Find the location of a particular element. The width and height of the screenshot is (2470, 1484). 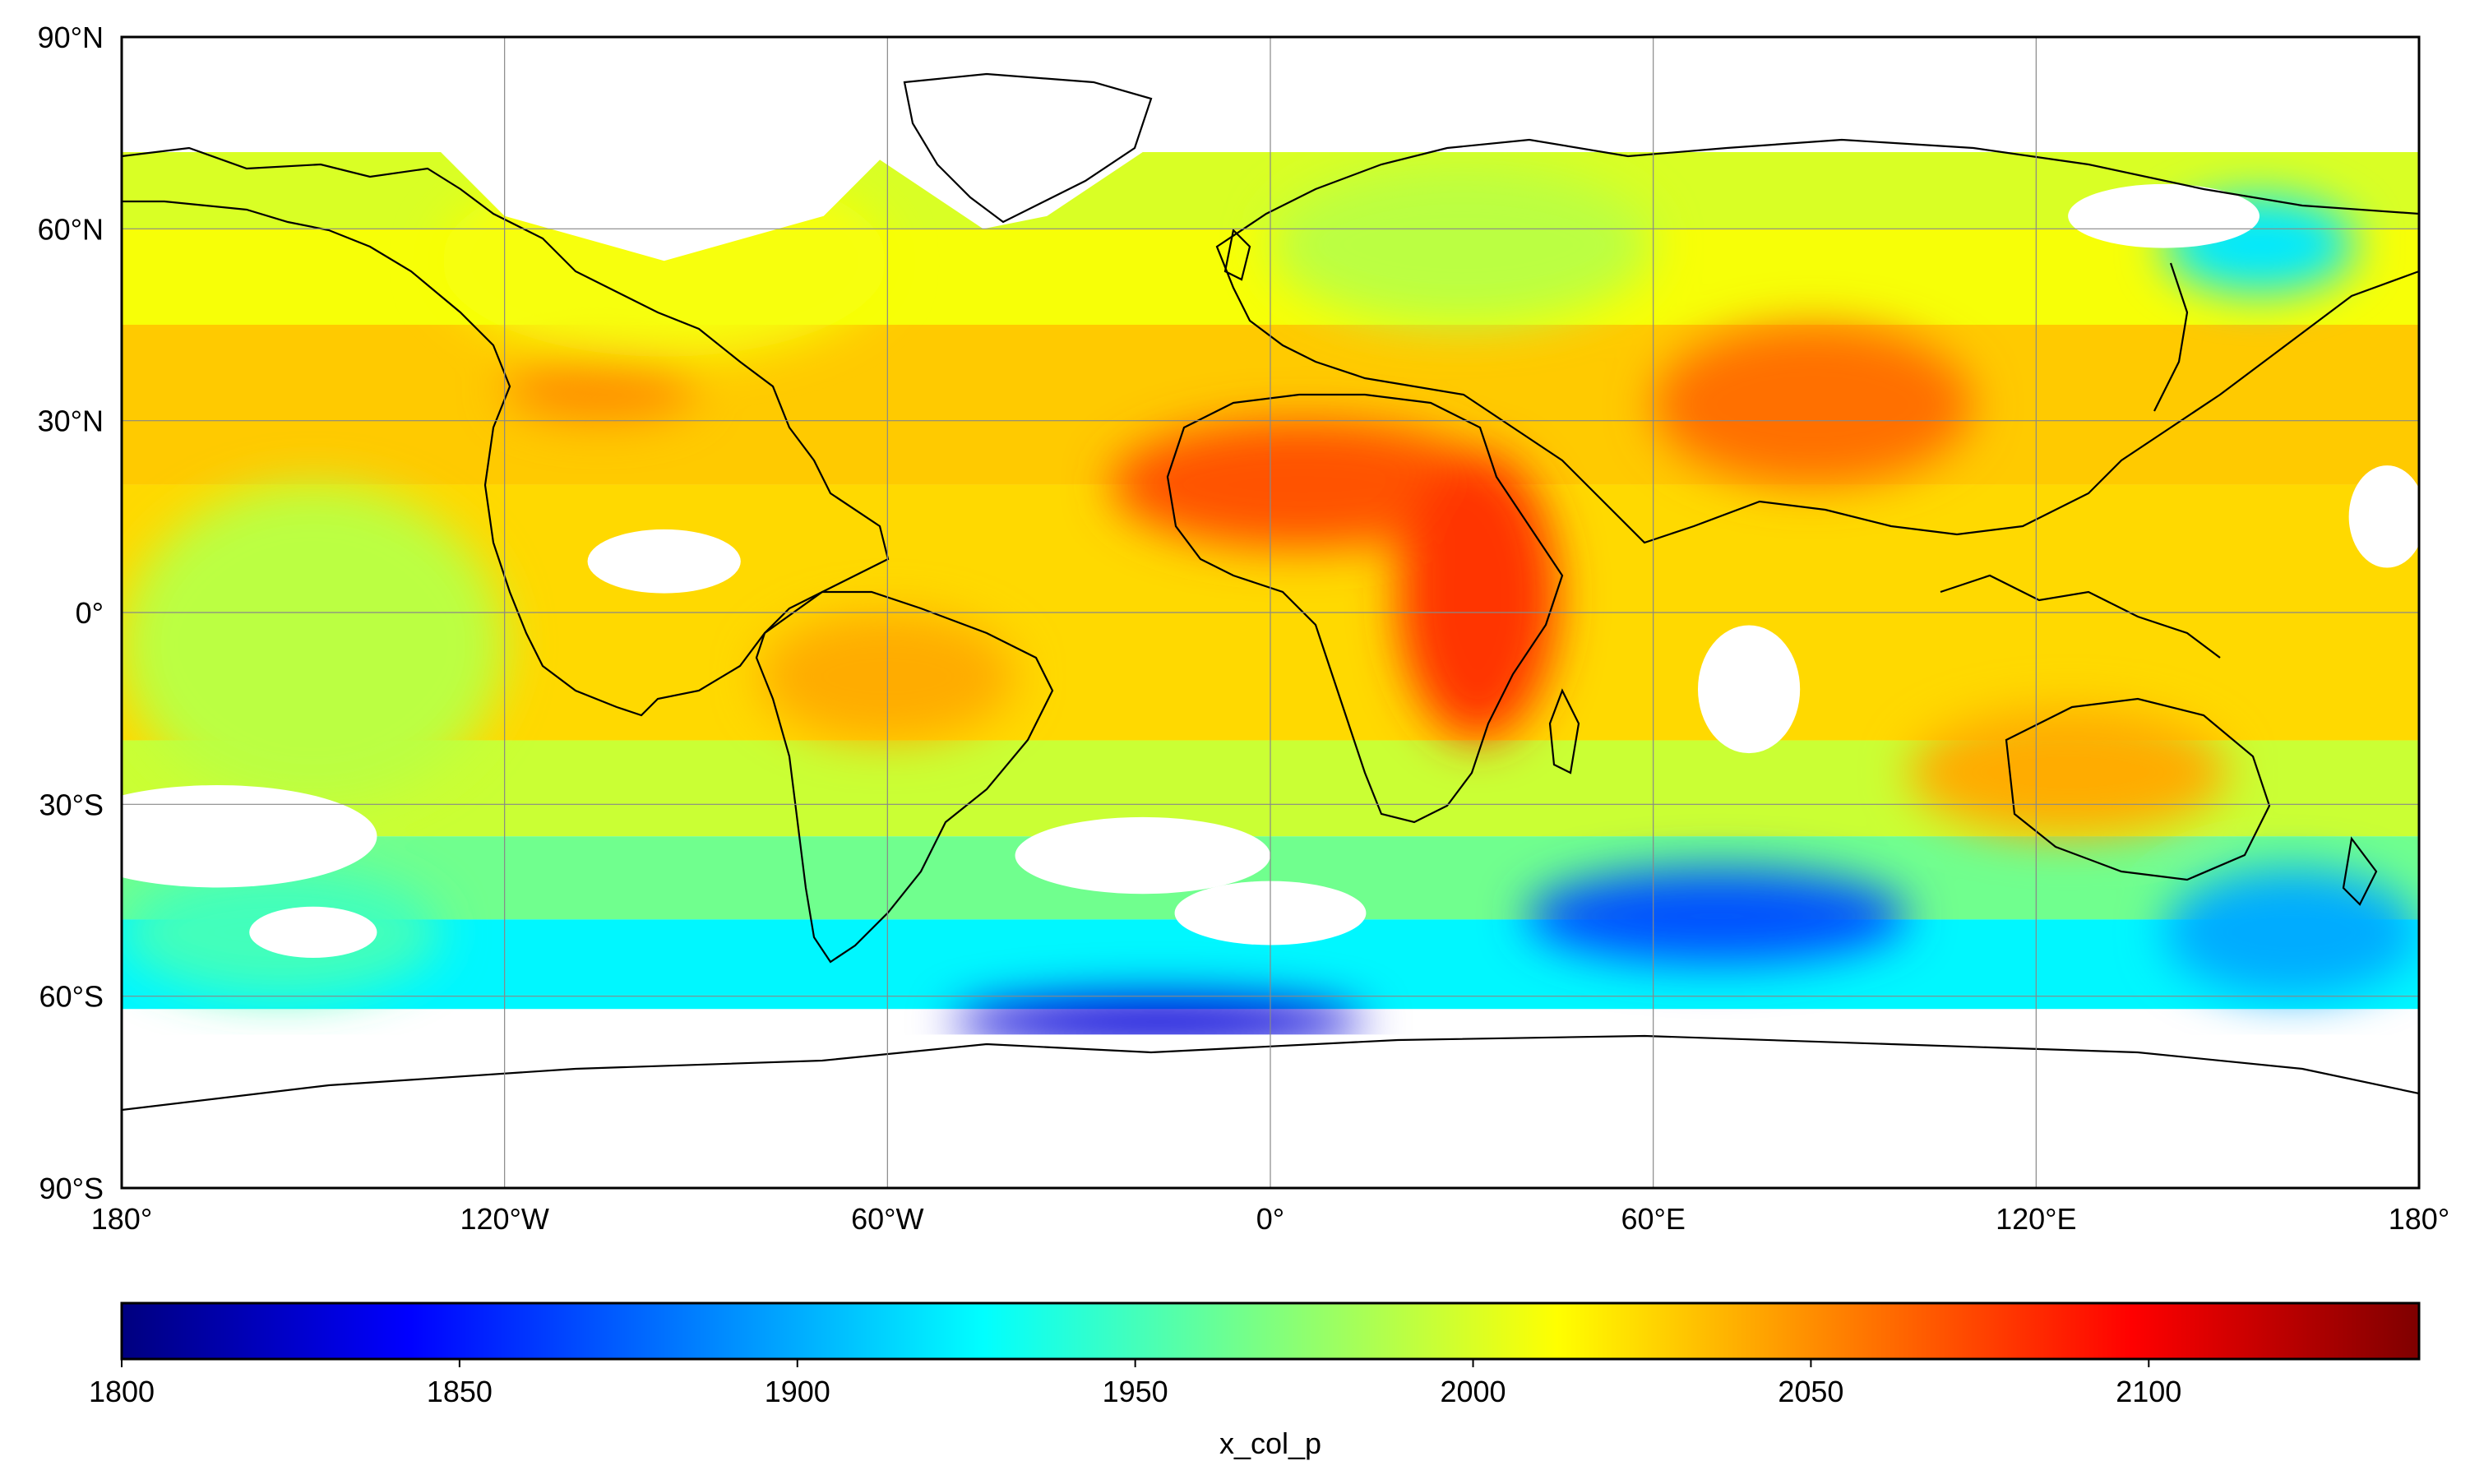

lat-tick-label: 30°S is located at coordinates (71, 805).